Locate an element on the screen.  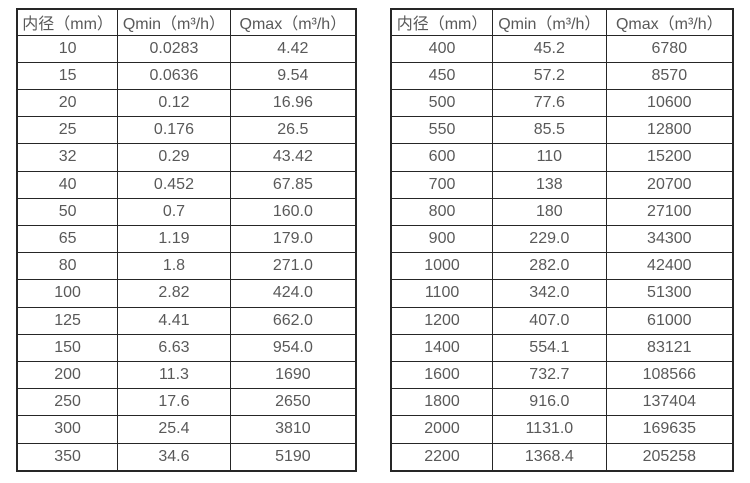
table-row: 450 57.2 8570 is located at coordinates (562, 75).